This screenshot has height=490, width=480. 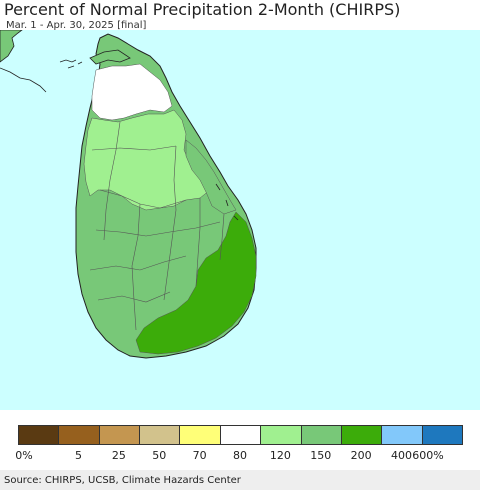 What do you see at coordinates (118, 455) in the screenshot?
I see `legend-tick-label: 25` at bounding box center [118, 455].